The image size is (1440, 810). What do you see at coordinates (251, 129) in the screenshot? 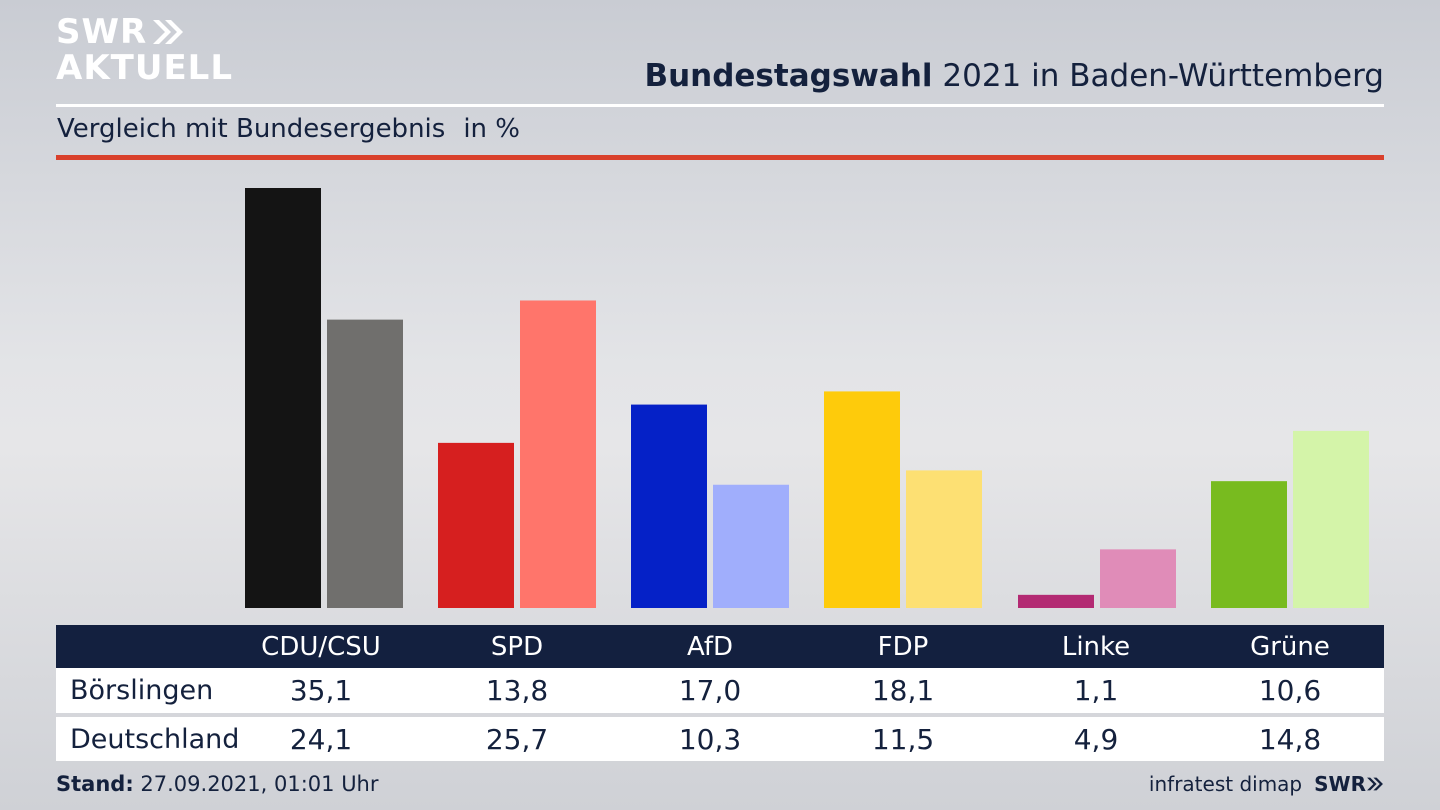
I see `subtitle-text: Vergleich mit Bundesergebnis` at bounding box center [251, 129].